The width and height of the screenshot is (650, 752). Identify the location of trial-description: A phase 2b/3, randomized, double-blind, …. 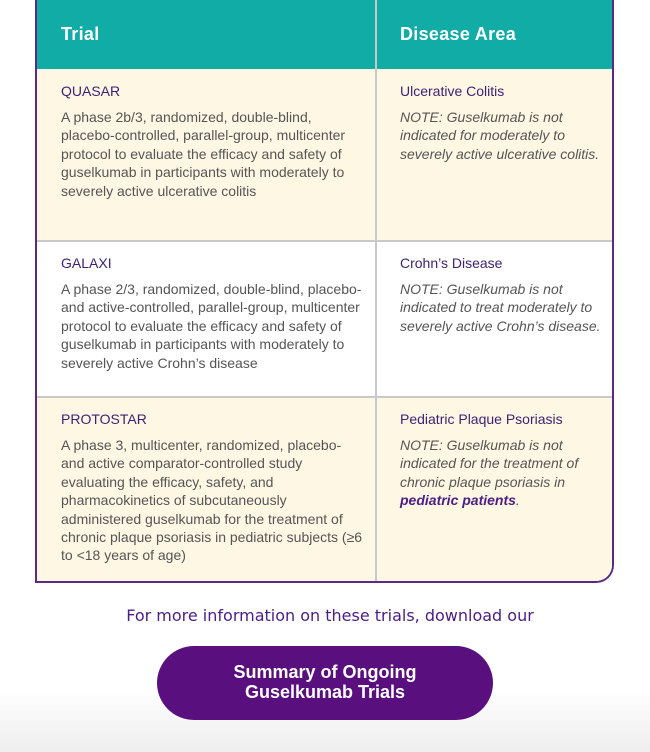
(203, 154).